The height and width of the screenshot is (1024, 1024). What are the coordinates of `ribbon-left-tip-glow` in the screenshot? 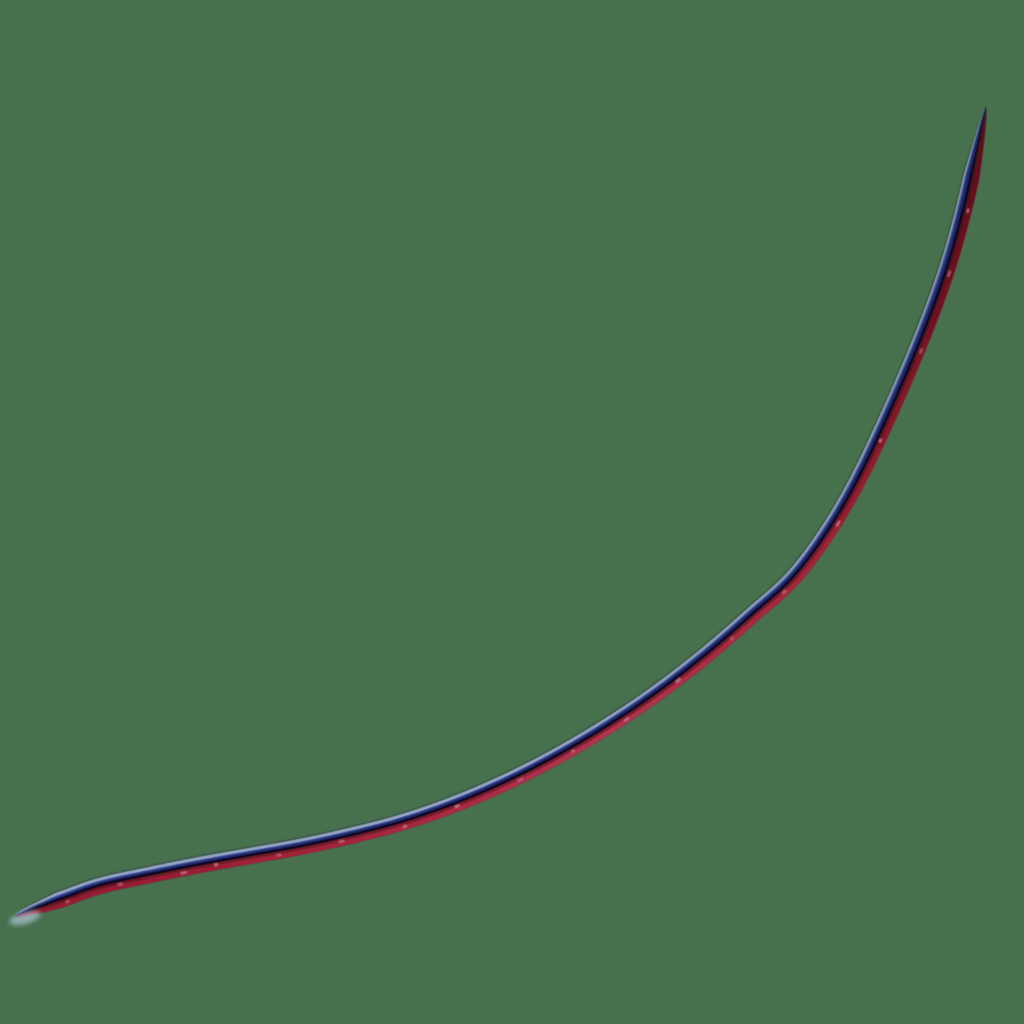 It's located at (25, 918).